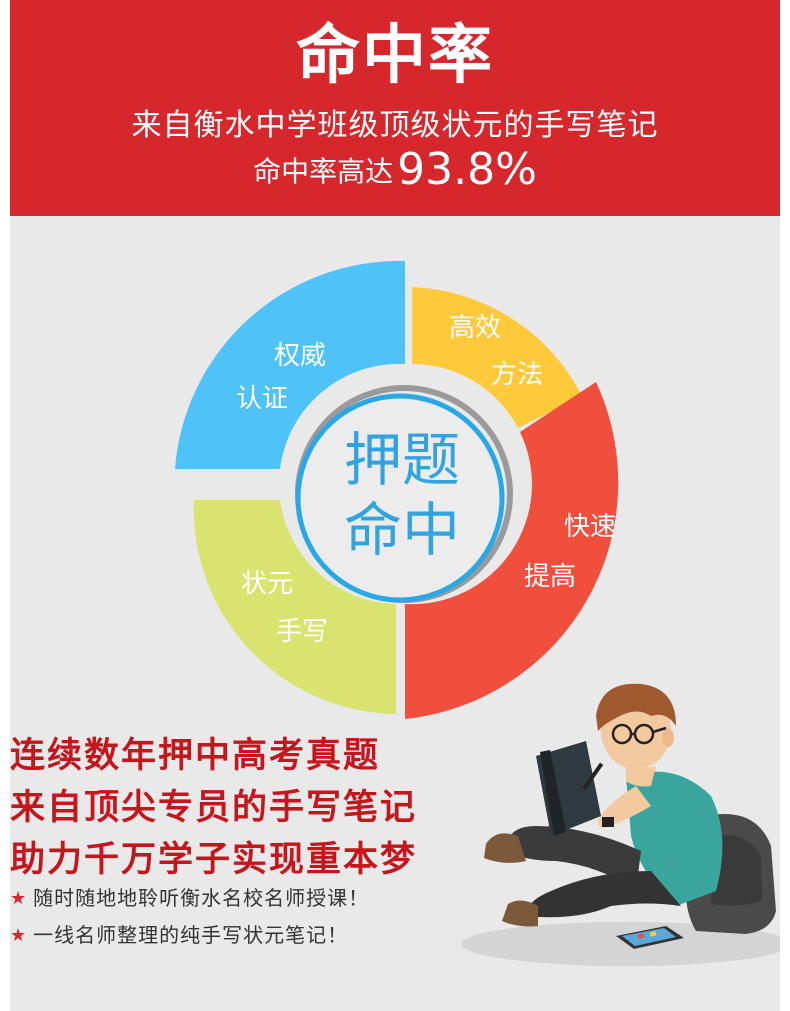  Describe the element at coordinates (323, 171) in the screenshot. I see `hit-rate-label: 命中率高达` at that location.